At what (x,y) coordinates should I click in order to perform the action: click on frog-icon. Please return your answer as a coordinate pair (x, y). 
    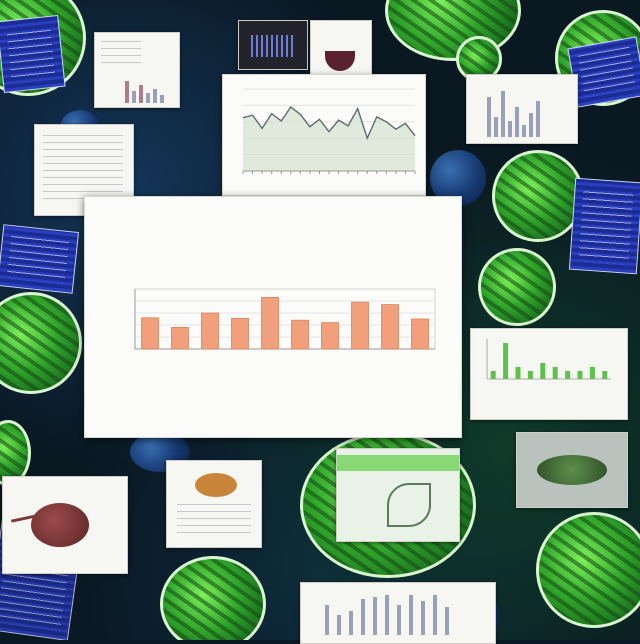
    Looking at the image, I should click on (572, 470).